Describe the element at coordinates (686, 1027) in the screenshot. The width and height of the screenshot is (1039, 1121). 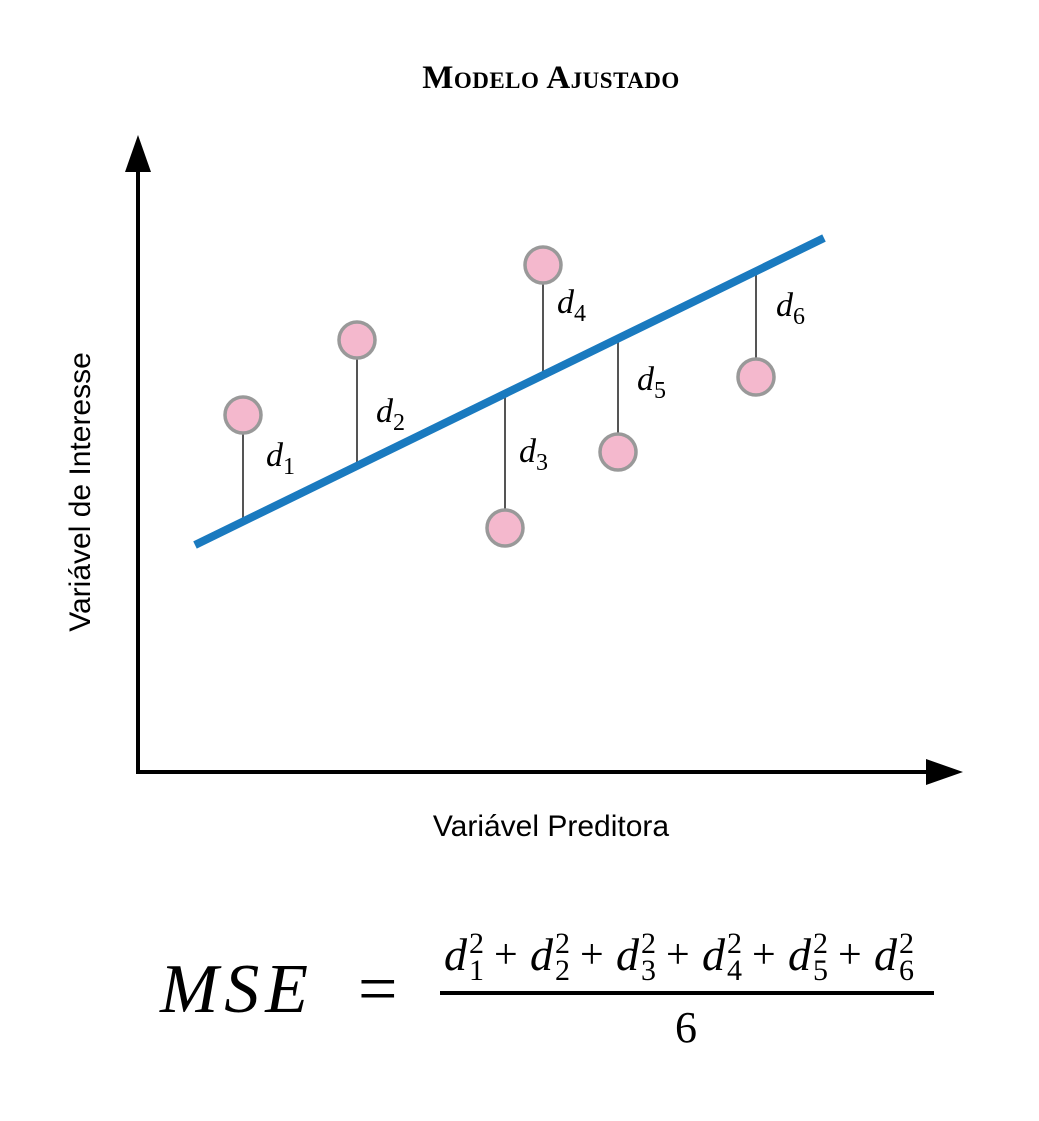
I see `formula-denominator: 6` at that location.